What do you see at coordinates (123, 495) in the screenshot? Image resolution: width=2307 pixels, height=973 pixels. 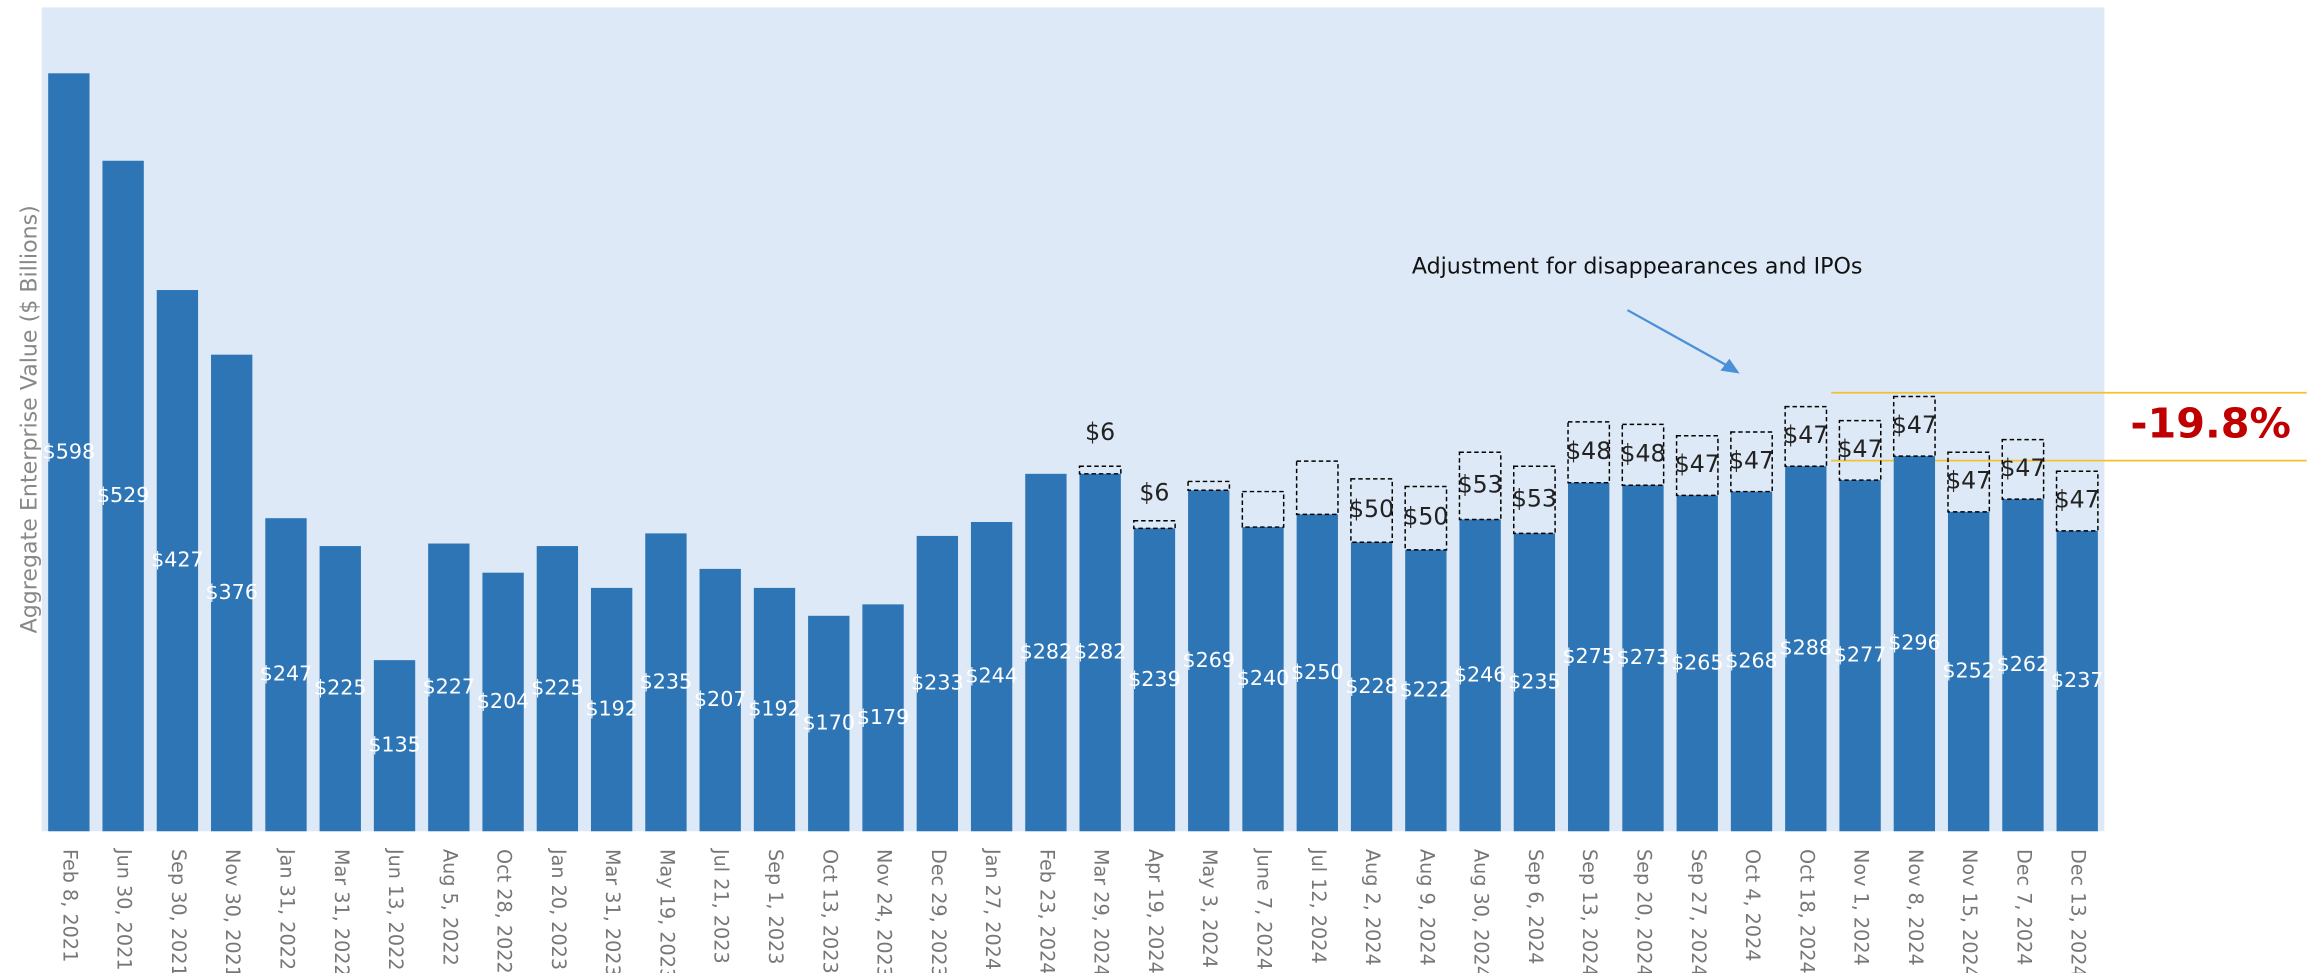 I see `bar-label: $529` at bounding box center [123, 495].